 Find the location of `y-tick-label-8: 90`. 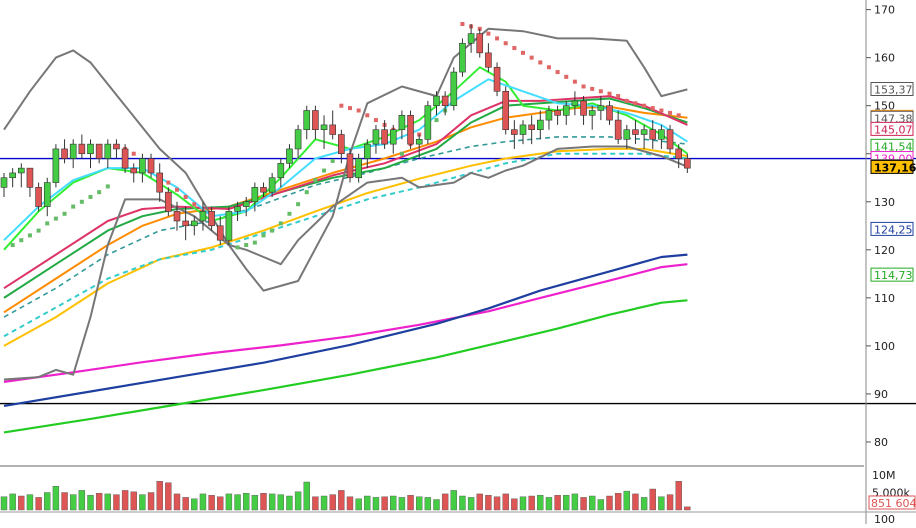

y-tick-label-8: 90 is located at coordinates (881, 394).